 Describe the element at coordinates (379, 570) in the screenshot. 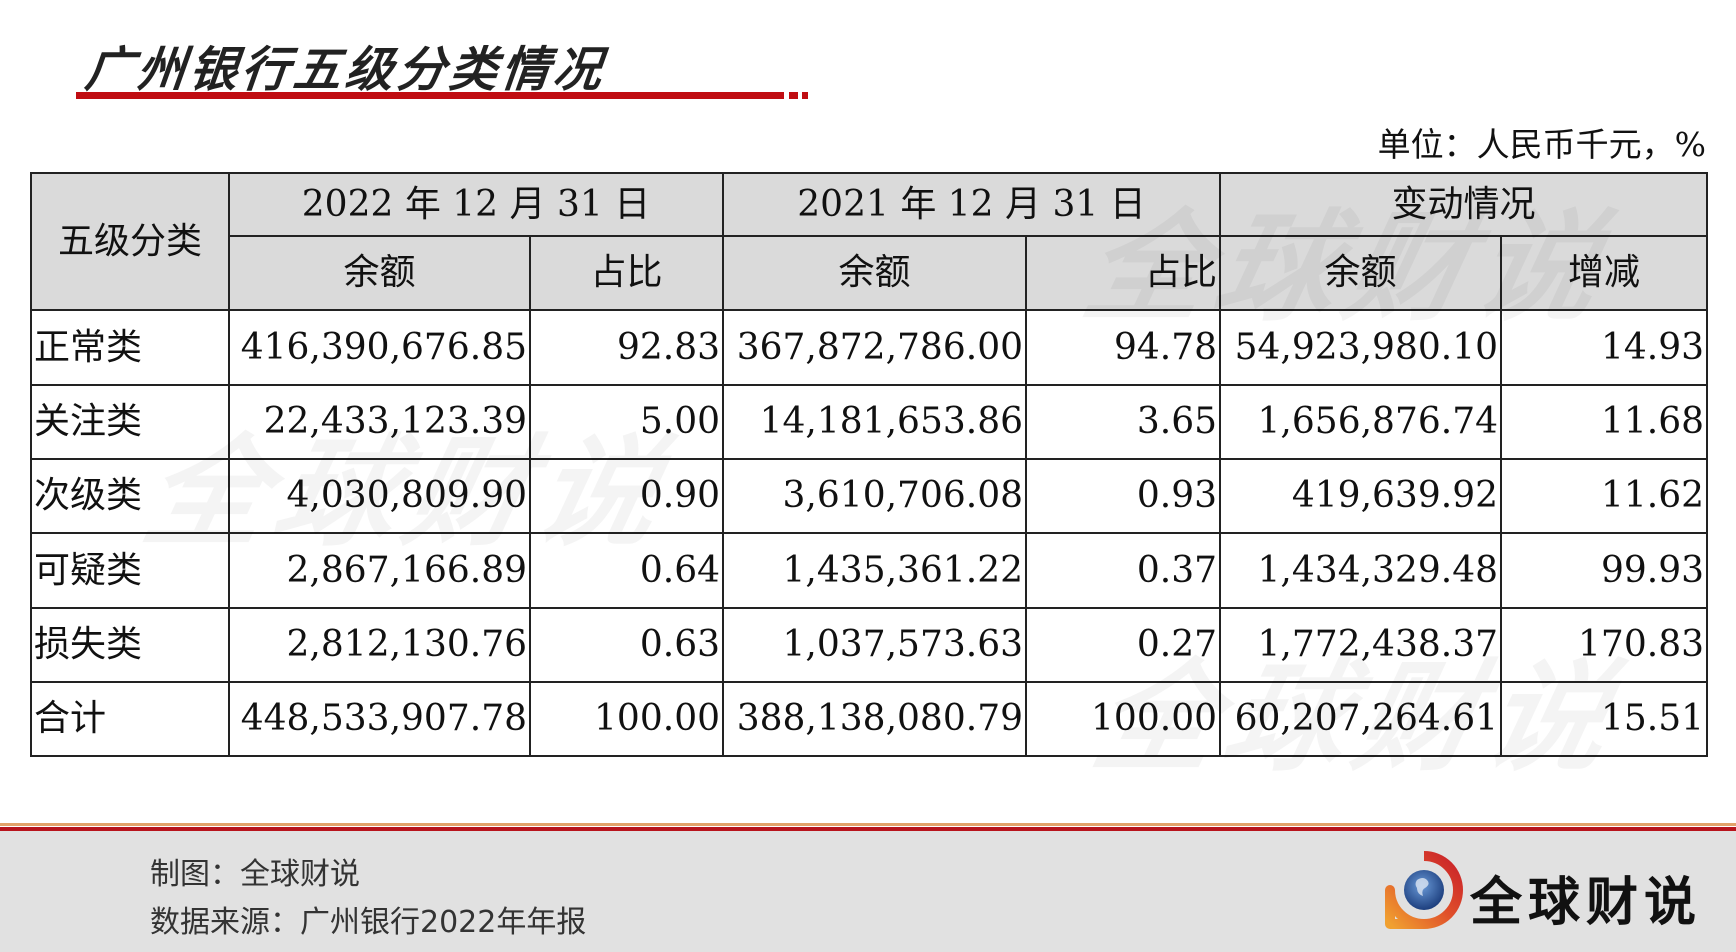

I see `cell-balance-2022: 2,867,166.89` at that location.